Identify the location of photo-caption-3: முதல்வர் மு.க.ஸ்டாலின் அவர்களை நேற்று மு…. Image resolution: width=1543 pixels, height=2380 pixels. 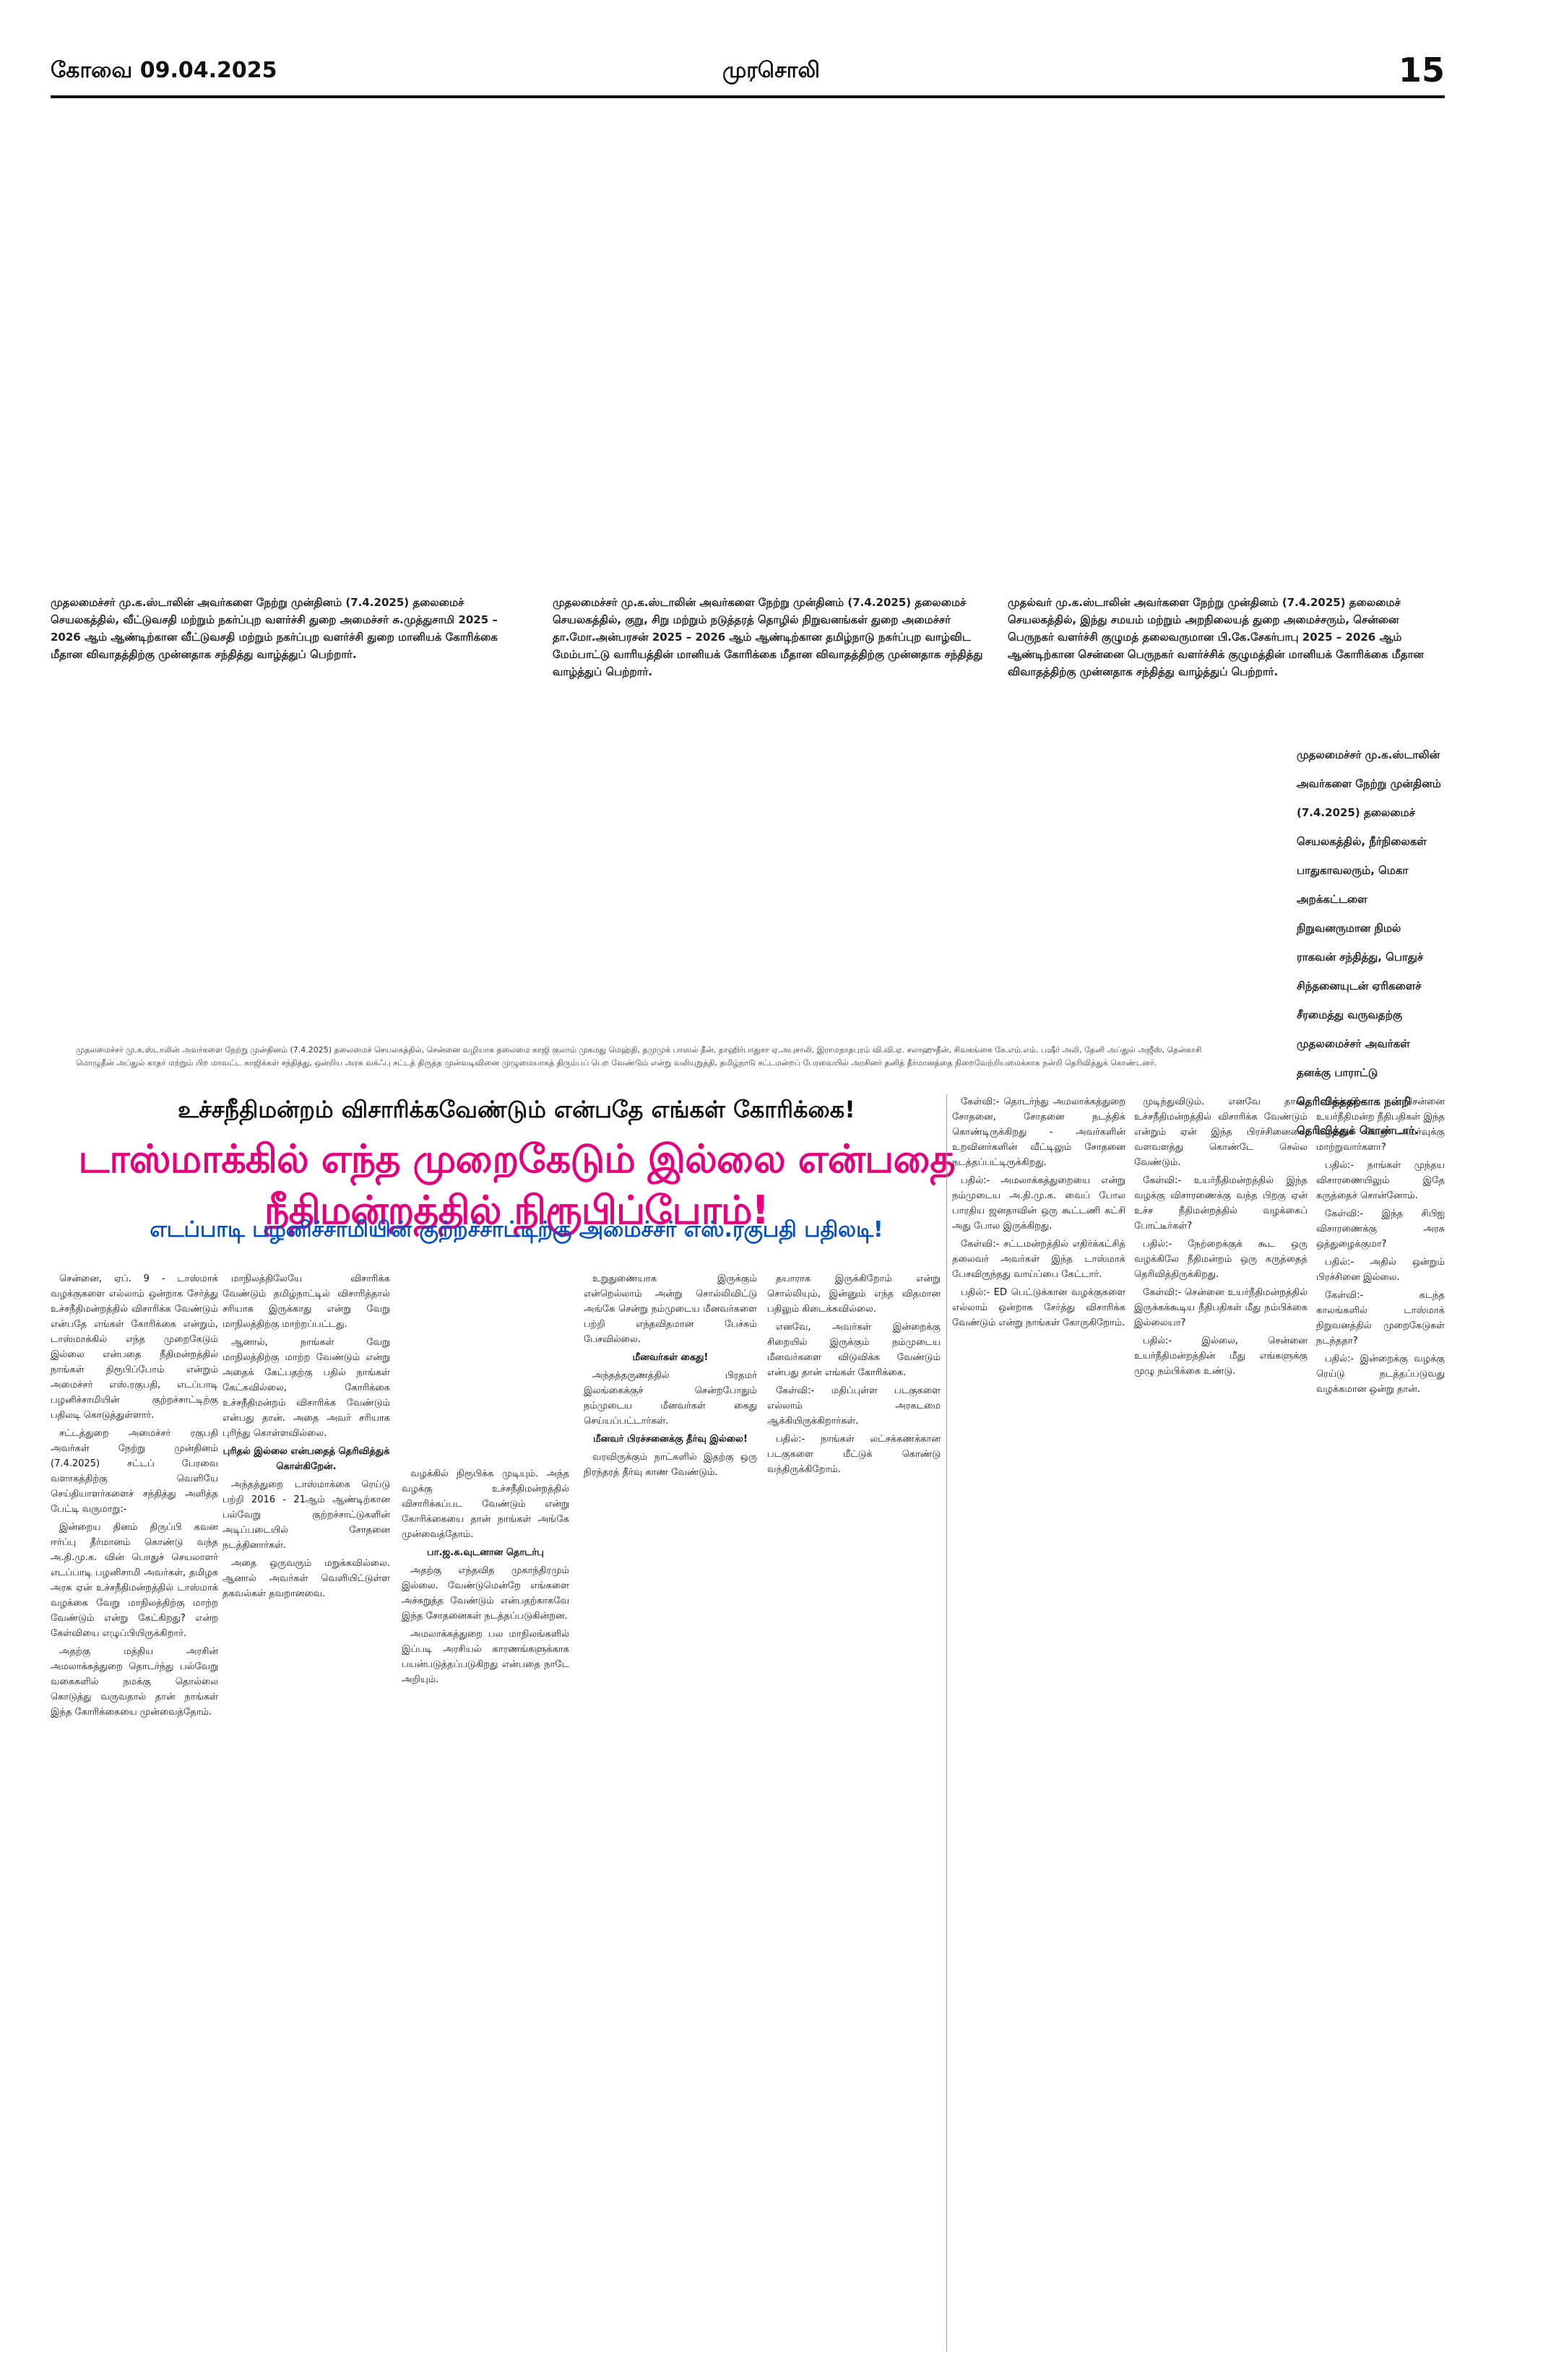
(1216, 637).